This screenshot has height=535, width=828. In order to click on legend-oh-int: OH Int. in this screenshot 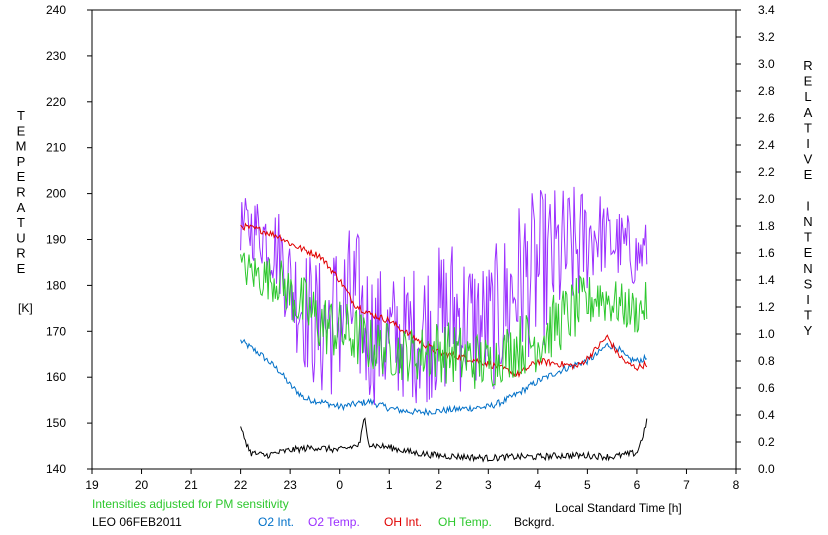, I will do `click(403, 522)`.